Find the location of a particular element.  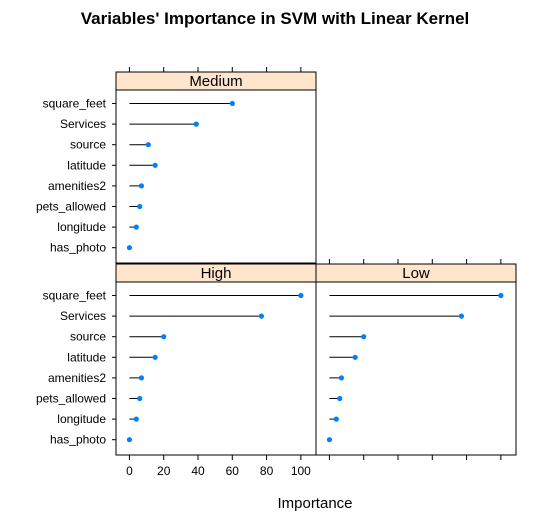

x-axis-label: Importance is located at coordinates (314, 503).